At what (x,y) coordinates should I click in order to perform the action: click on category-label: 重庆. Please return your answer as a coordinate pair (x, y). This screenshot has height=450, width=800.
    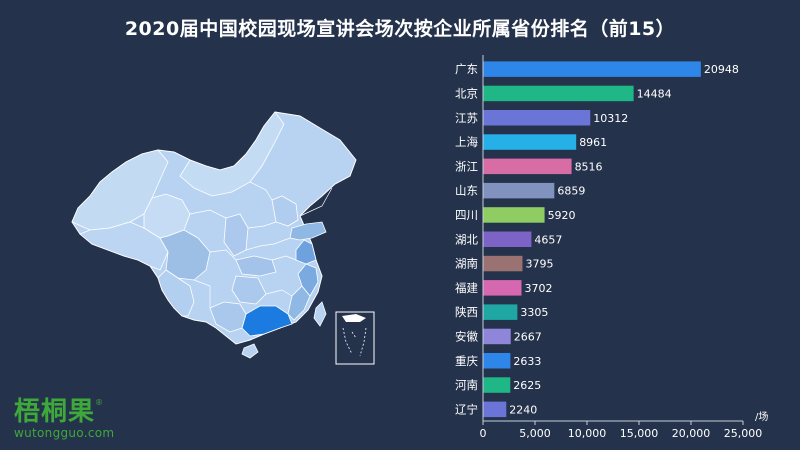
    Looking at the image, I should click on (466, 361).